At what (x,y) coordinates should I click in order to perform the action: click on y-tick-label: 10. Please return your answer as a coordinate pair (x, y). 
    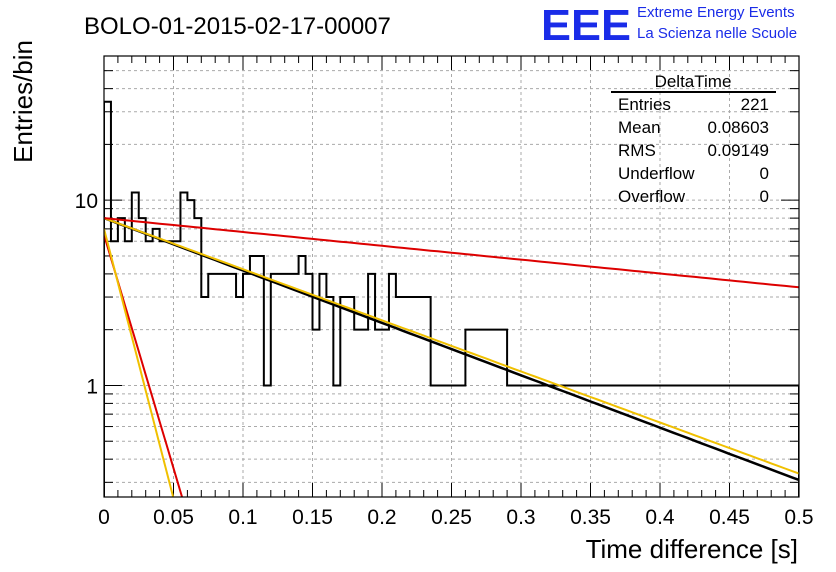
    Looking at the image, I should click on (86, 201).